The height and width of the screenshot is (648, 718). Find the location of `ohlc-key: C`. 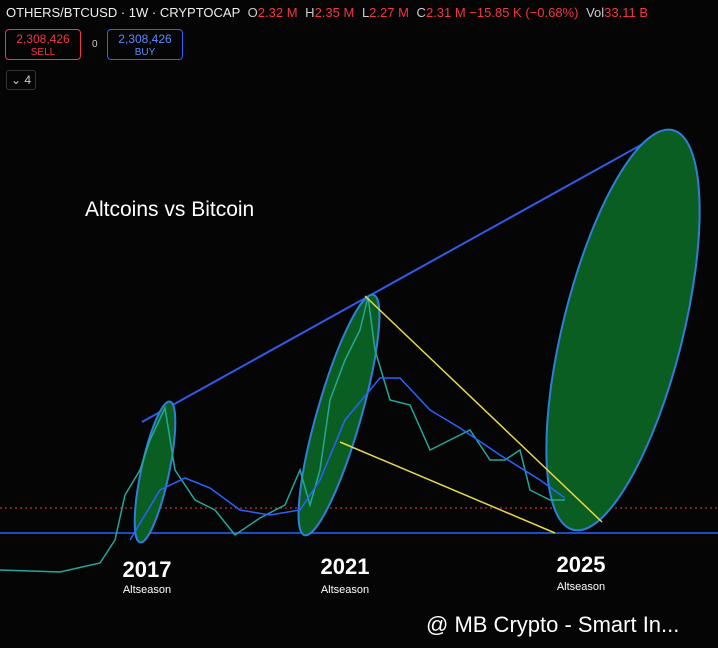

ohlc-key: C is located at coordinates (421, 12).